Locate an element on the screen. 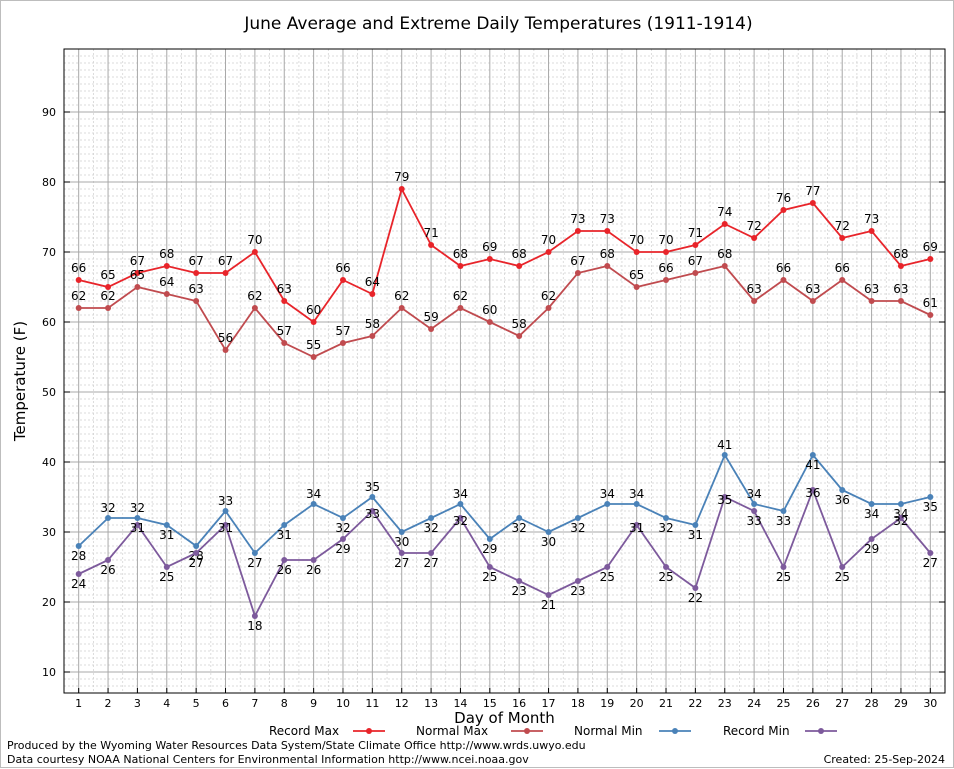  x-tick-label: 9 is located at coordinates (313, 703).